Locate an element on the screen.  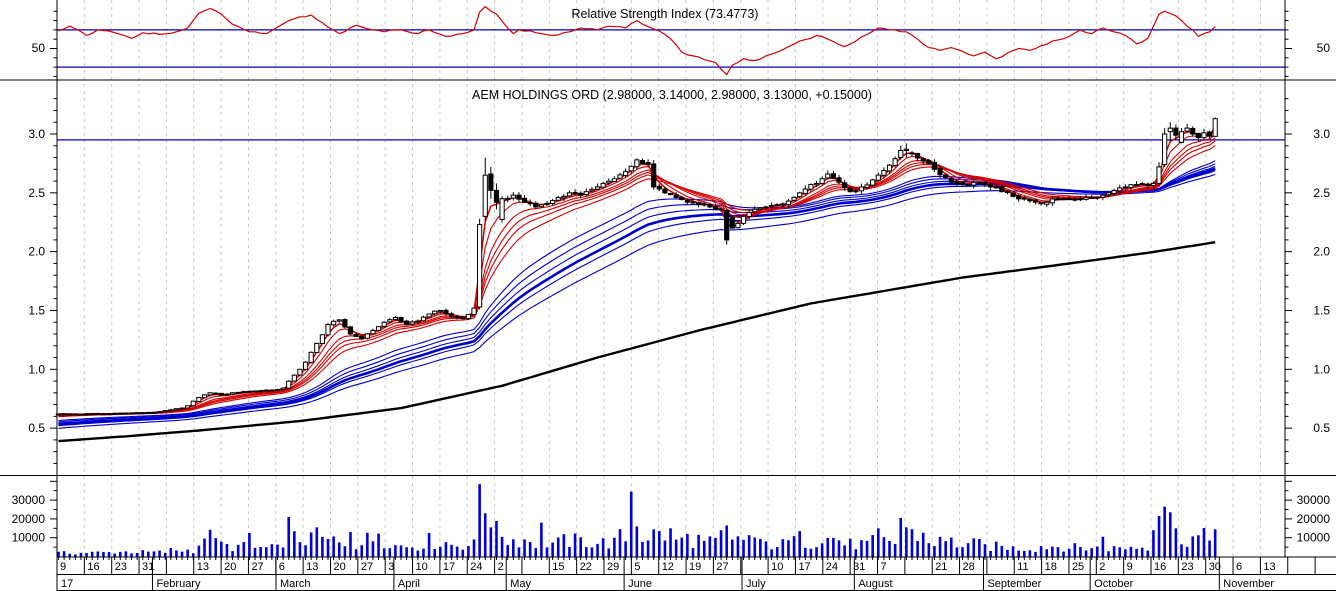
week-label: 12 is located at coordinates (668, 567).